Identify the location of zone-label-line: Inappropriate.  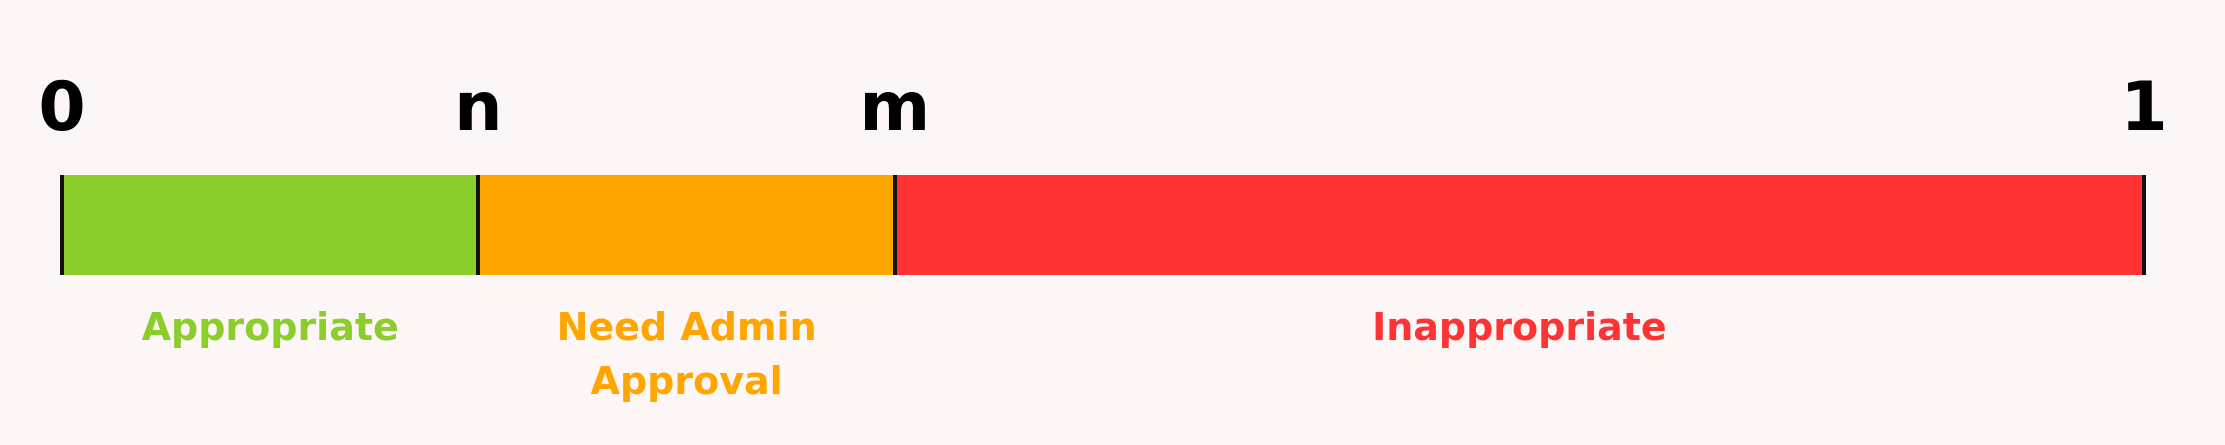
(1519, 327).